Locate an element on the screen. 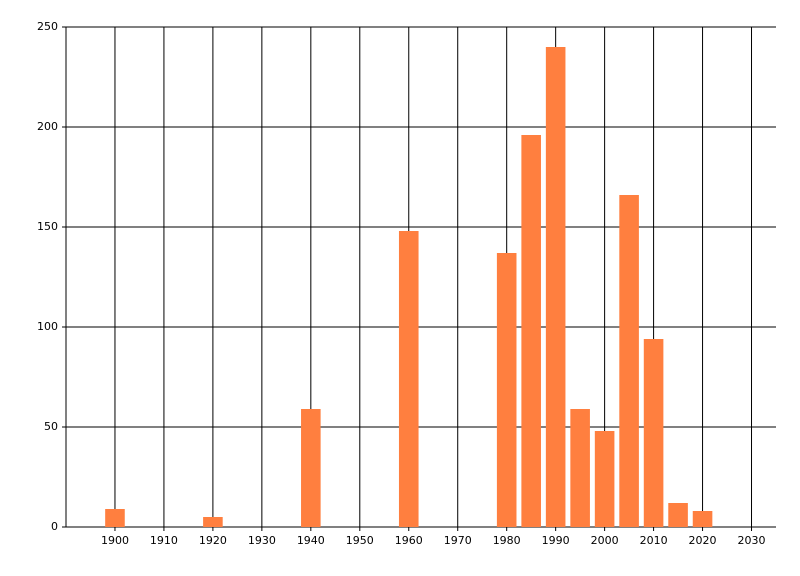 This screenshot has width=800, height=576. x-tick-label: 1980 is located at coordinates (507, 540).